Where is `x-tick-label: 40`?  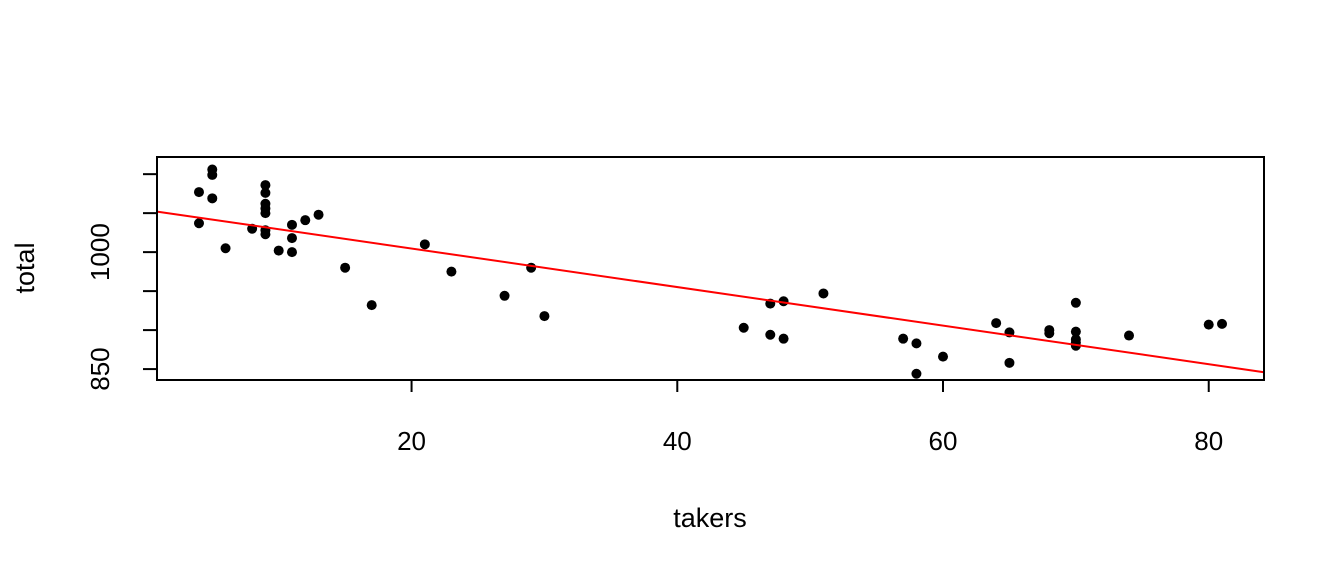 x-tick-label: 40 is located at coordinates (677, 441).